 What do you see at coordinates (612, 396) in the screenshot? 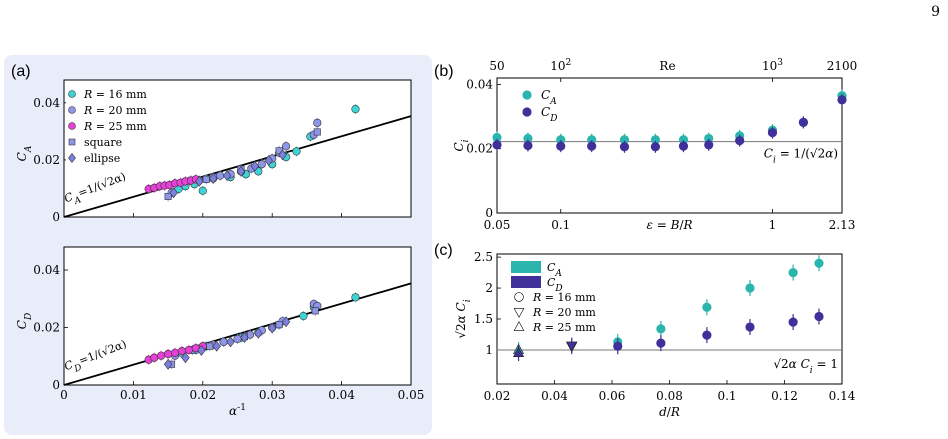
I see `x-tick-label: 0.06` at bounding box center [612, 396].